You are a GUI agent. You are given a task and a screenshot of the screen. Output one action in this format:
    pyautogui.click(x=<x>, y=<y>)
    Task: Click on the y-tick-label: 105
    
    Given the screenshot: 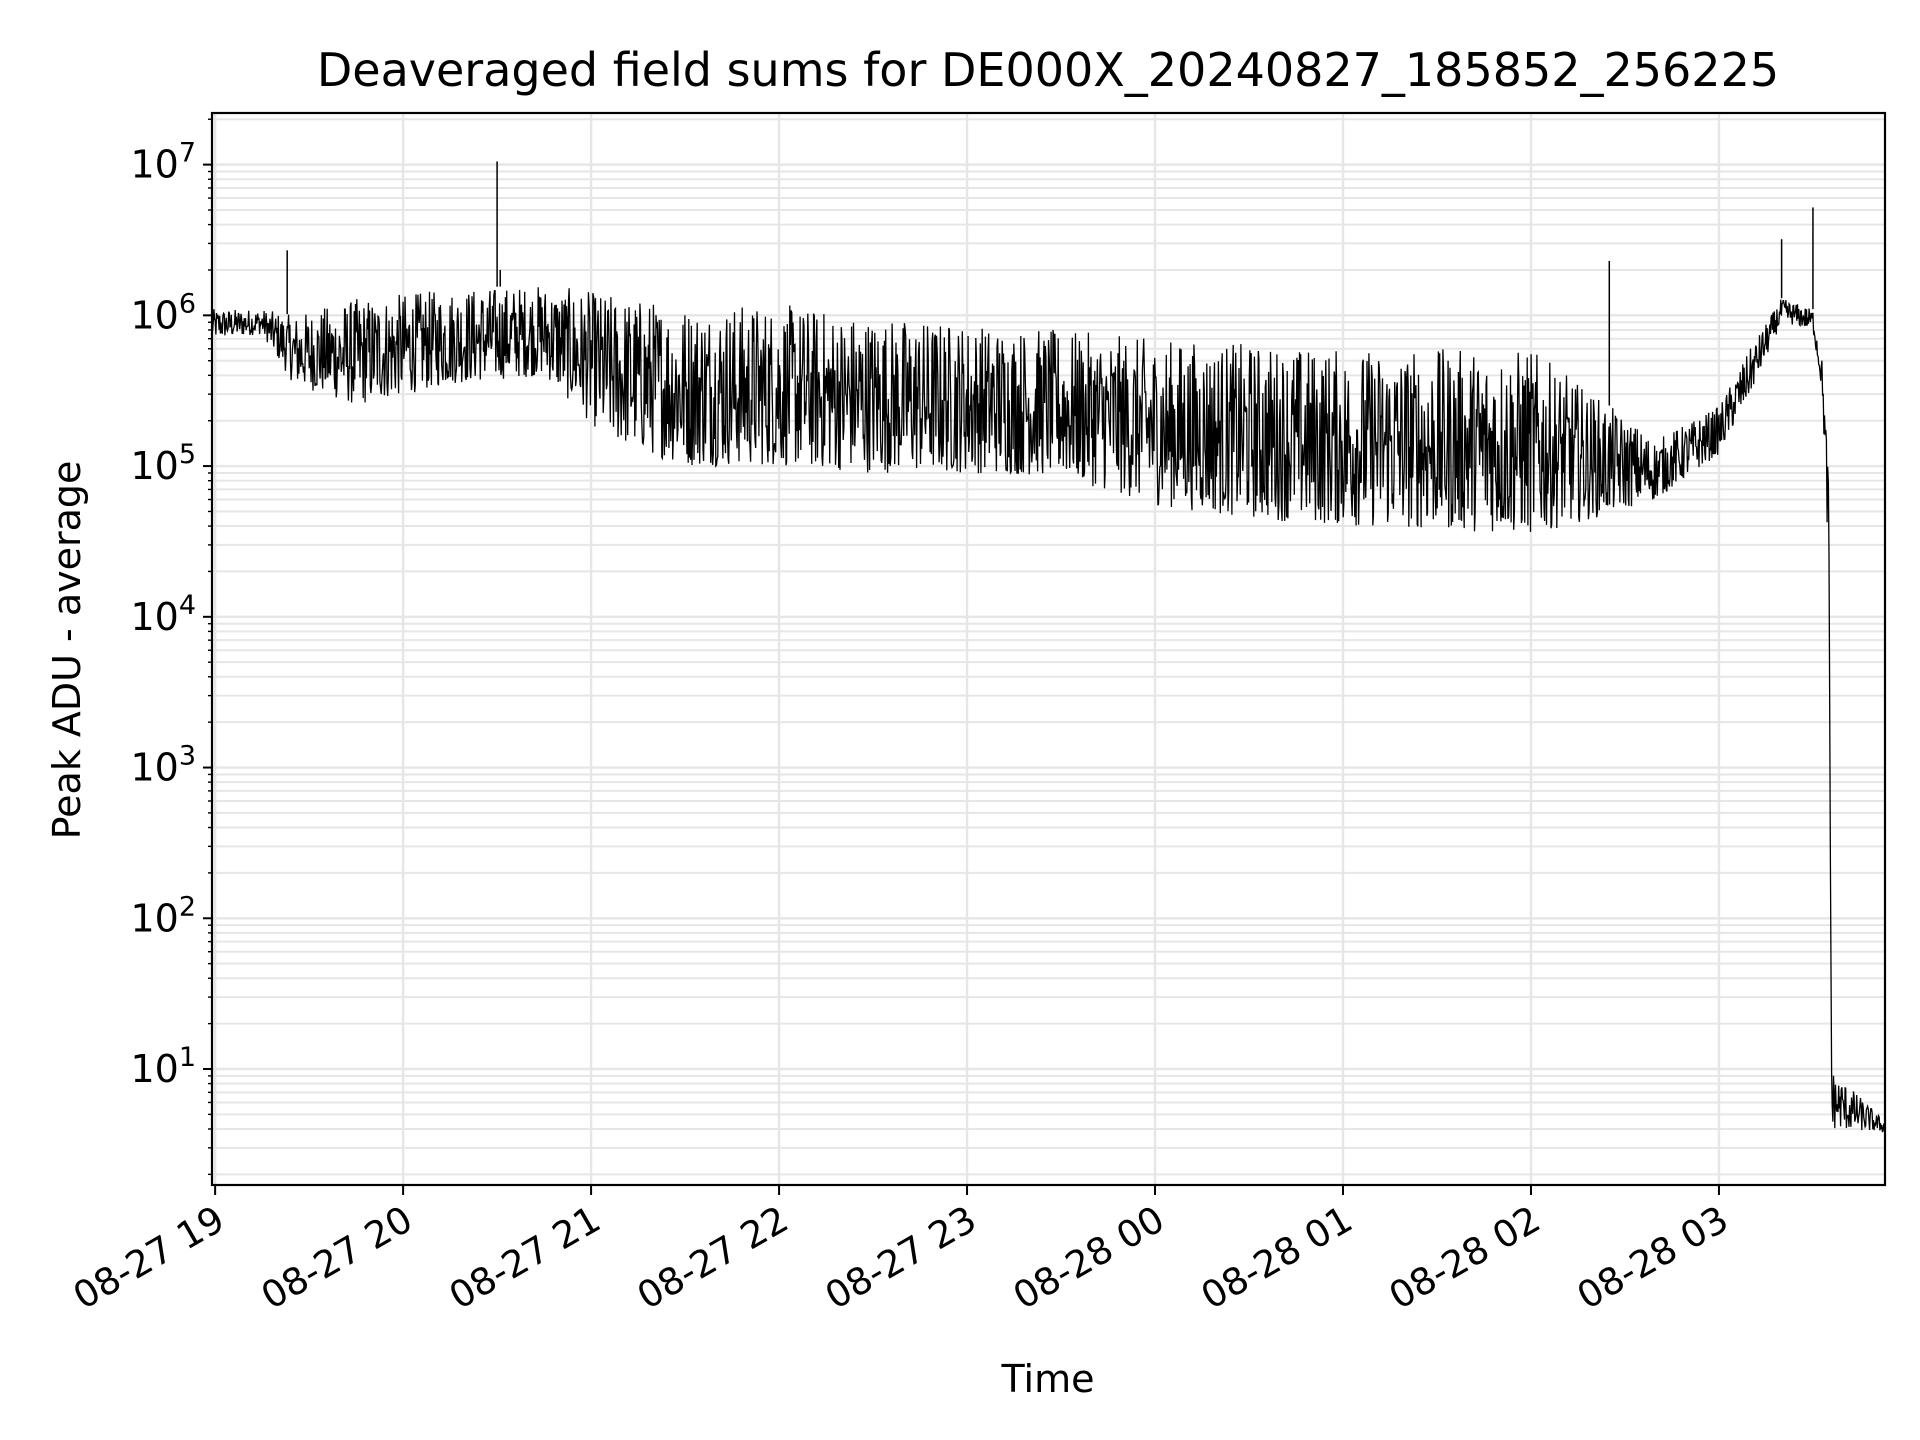 What is the action you would take?
    pyautogui.click(x=163, y=463)
    